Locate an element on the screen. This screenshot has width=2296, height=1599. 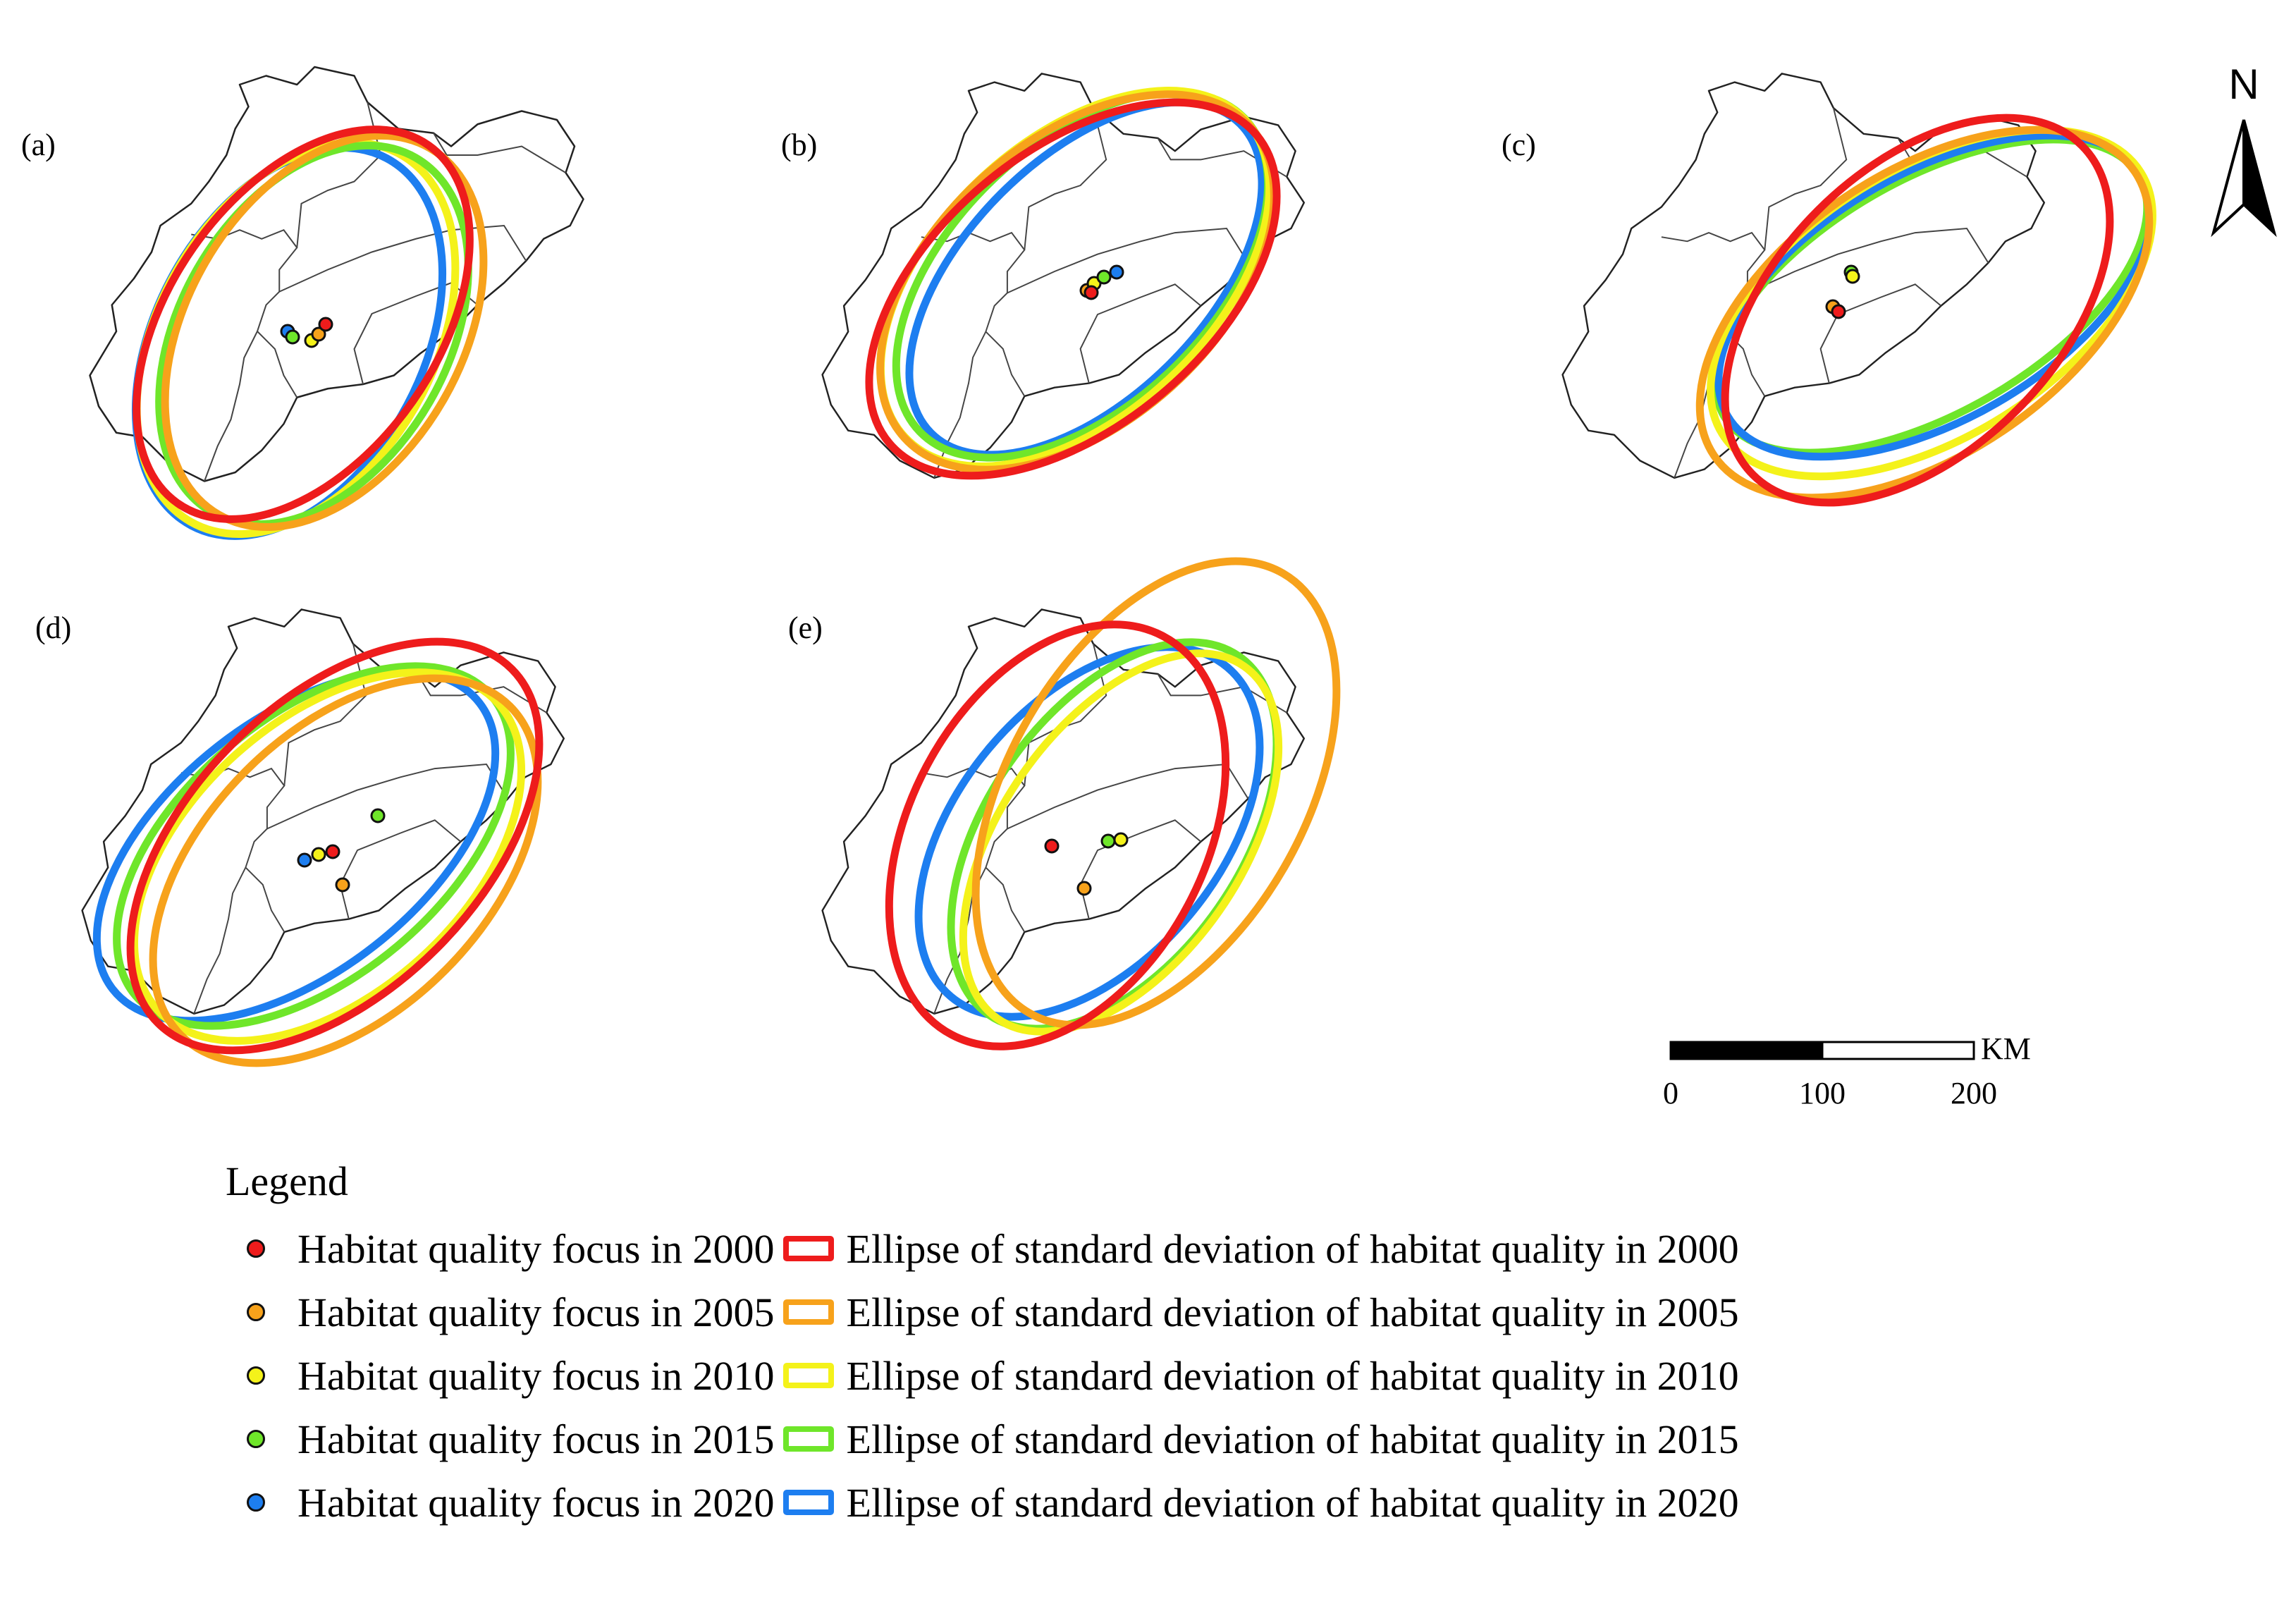
legend-point-label: Habitat quality focus in 2015 is located at coordinates (536, 1439).